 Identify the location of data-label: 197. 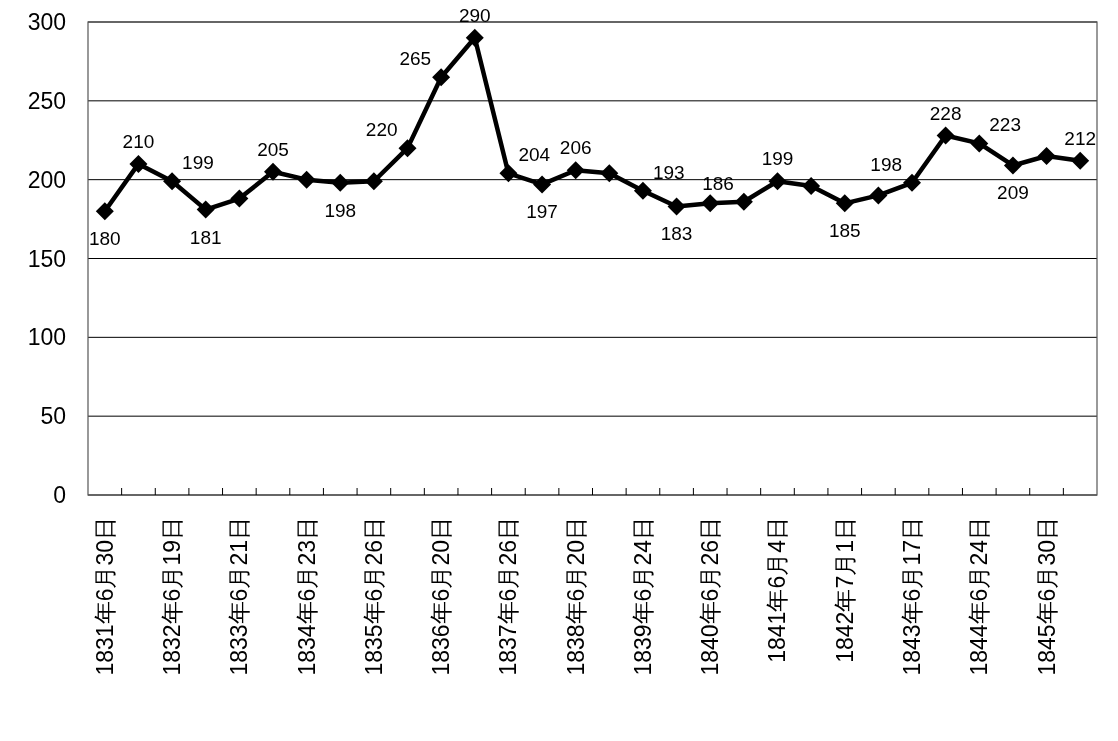
(542, 212).